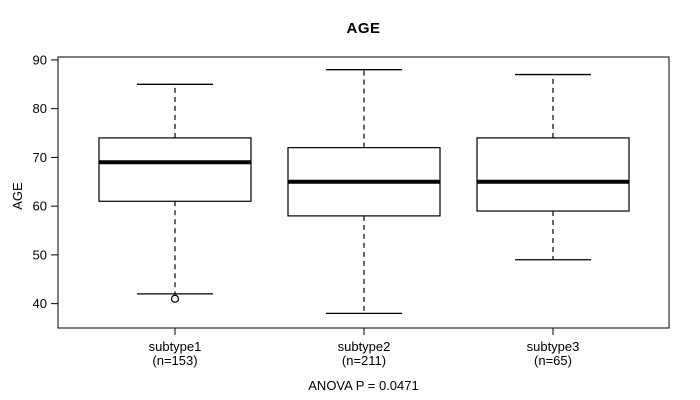  I want to click on x-tick-label: subtype2, so click(364, 346).